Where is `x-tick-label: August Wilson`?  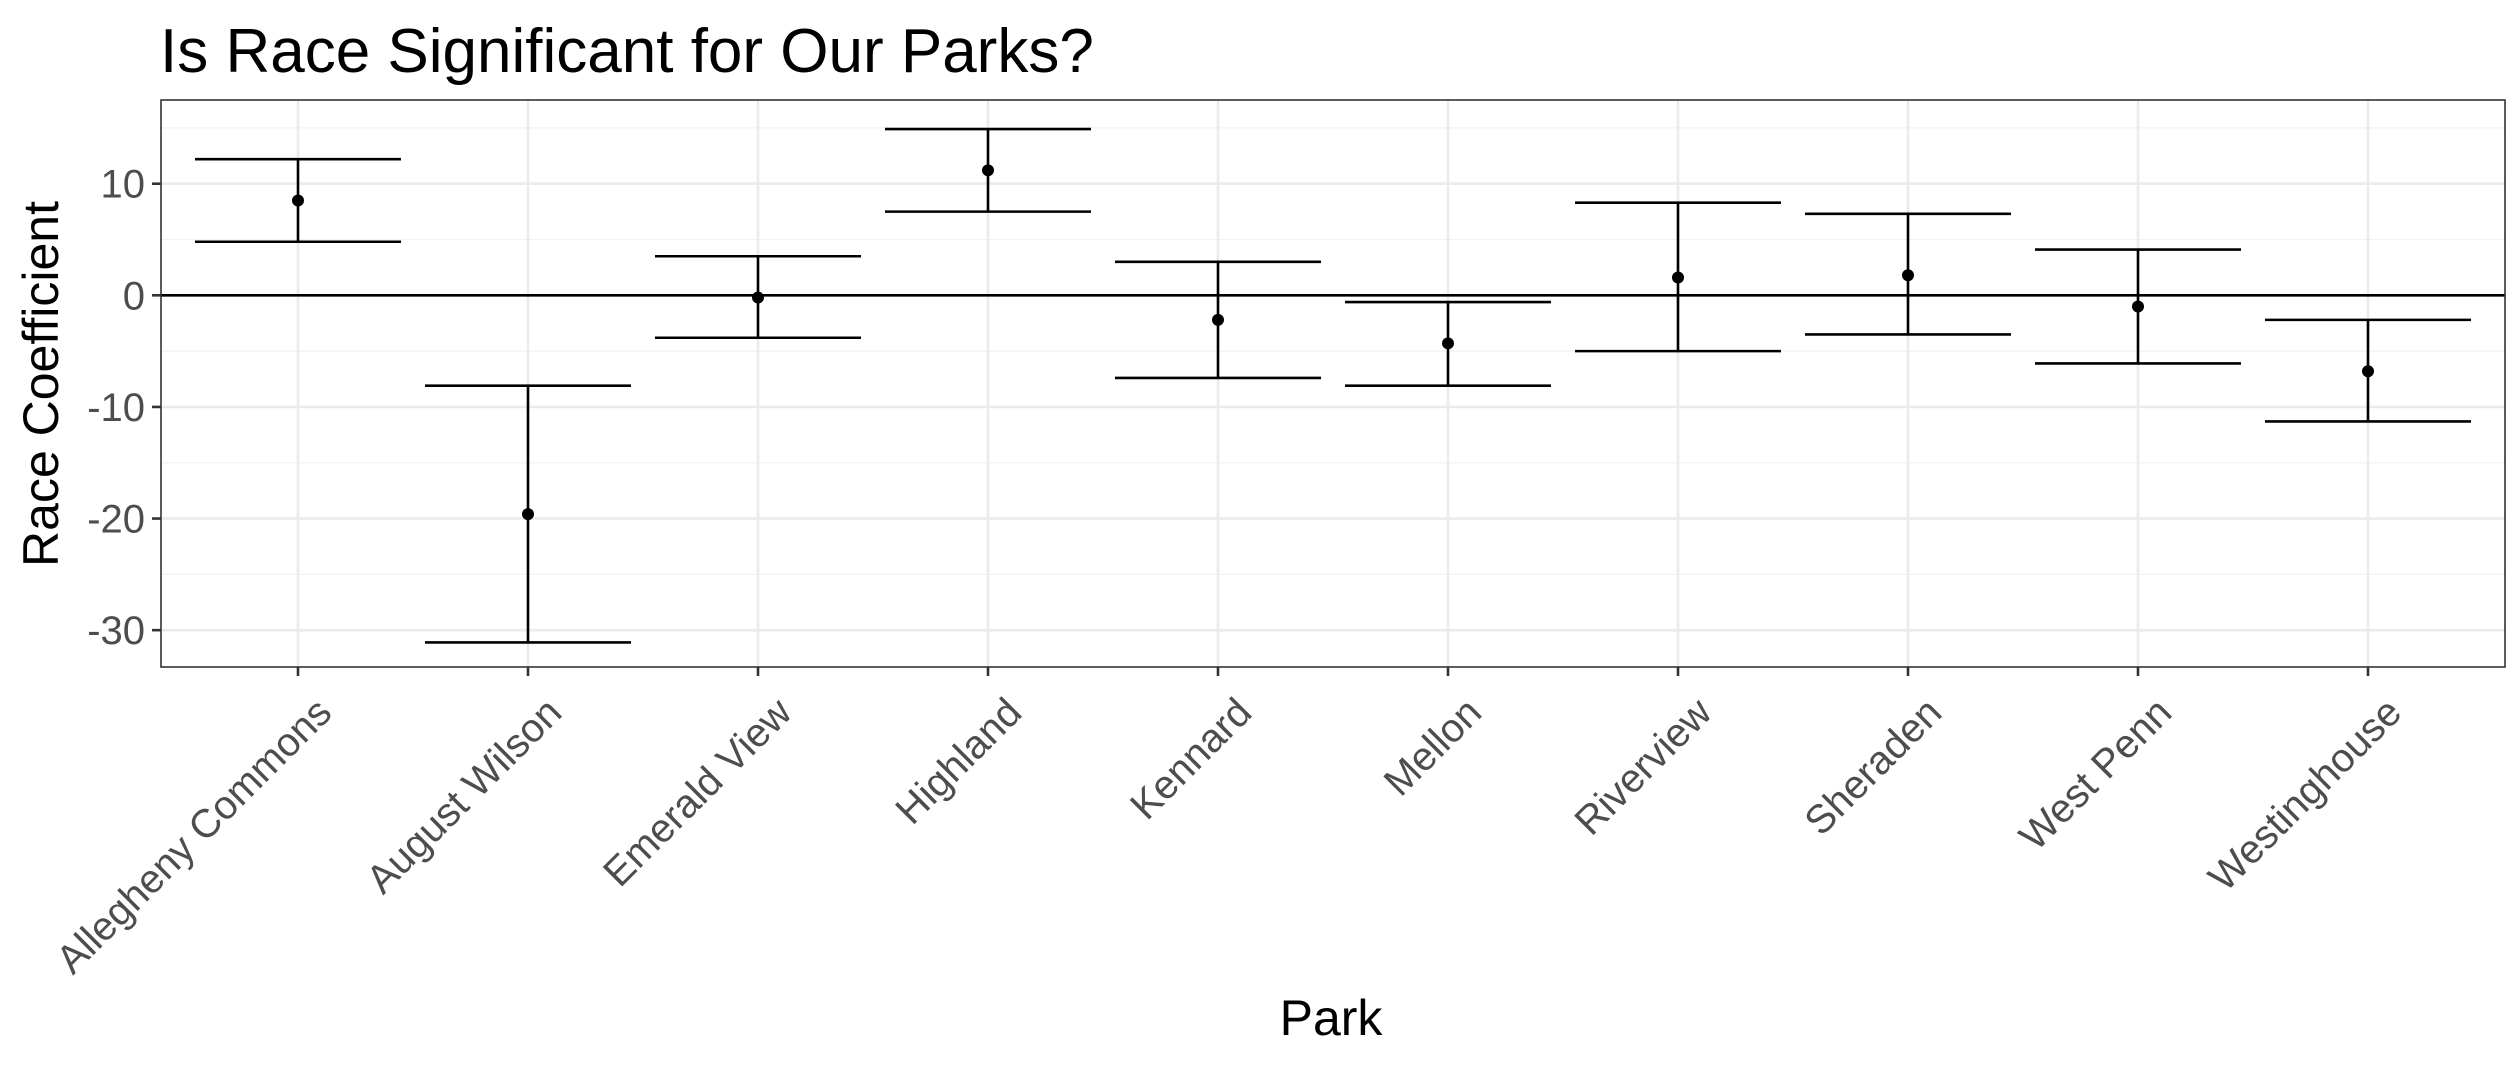 x-tick-label: August Wilson is located at coordinates (464, 796).